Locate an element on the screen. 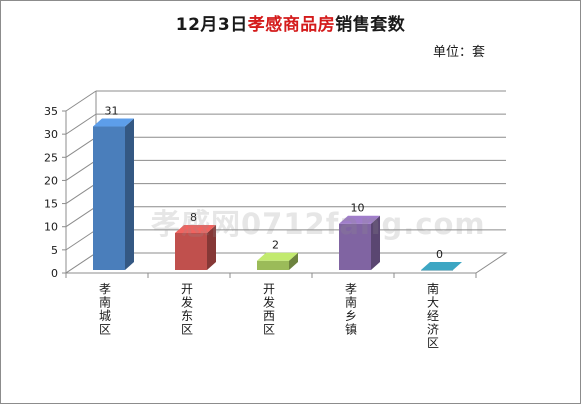  y-tick-label: 30 is located at coordinates (51, 134).